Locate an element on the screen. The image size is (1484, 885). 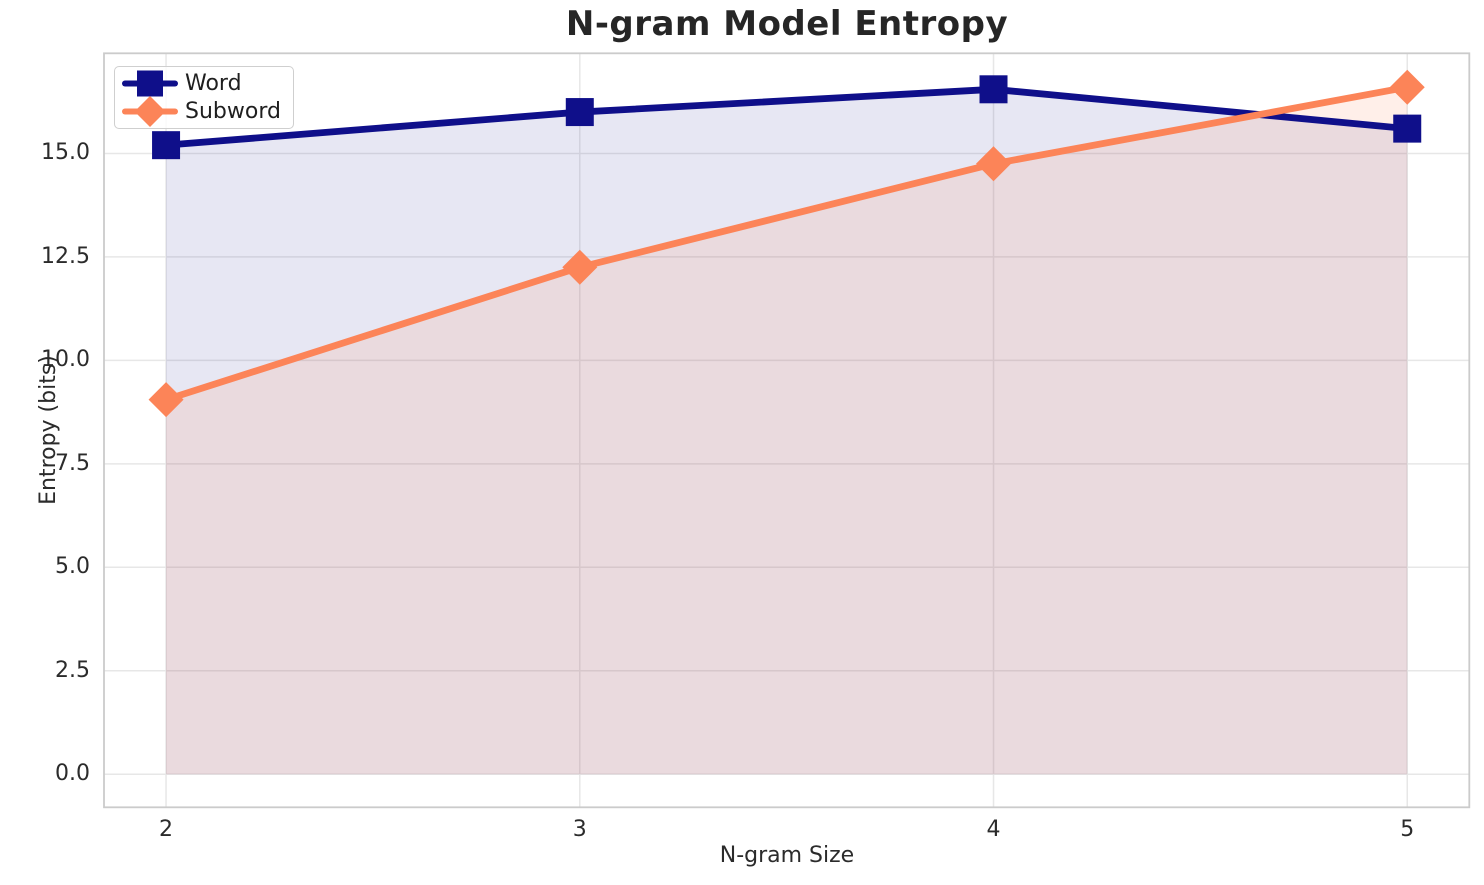
y-axis-label: Entropy (bits) is located at coordinates (48, 430).